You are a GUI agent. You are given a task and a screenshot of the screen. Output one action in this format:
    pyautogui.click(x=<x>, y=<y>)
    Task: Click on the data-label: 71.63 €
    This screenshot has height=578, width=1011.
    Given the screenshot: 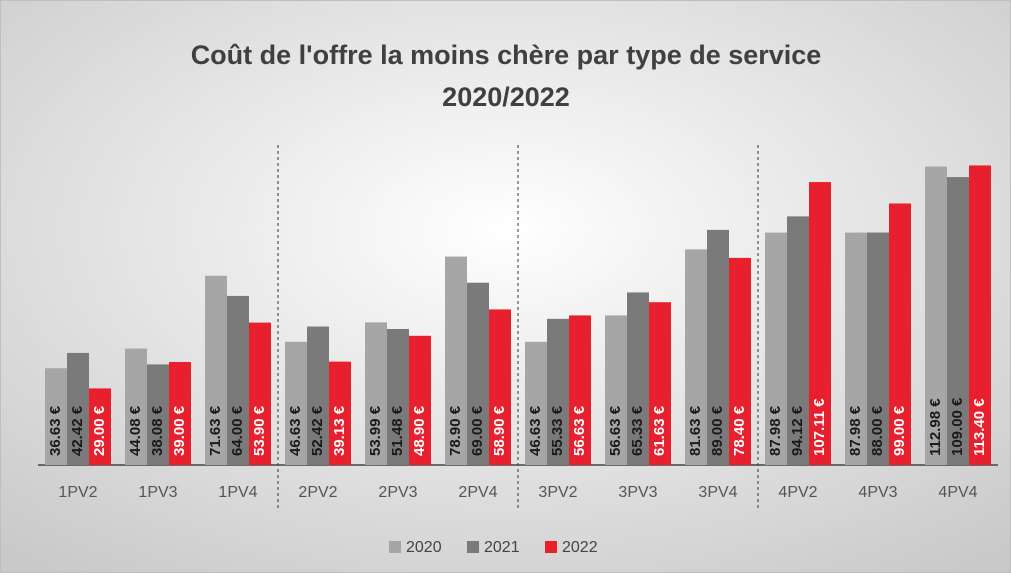 What is the action you would take?
    pyautogui.click(x=215, y=430)
    